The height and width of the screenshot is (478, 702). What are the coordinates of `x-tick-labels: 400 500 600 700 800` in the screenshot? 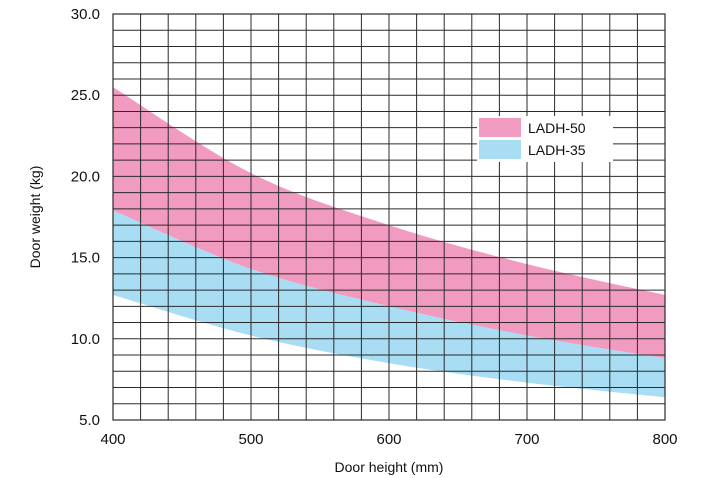 It's located at (388, 439).